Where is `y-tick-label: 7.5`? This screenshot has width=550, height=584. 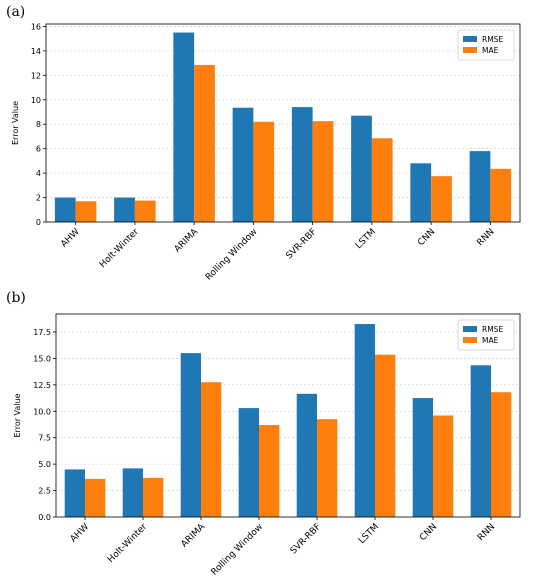
y-tick-label: 7.5 is located at coordinates (44, 438).